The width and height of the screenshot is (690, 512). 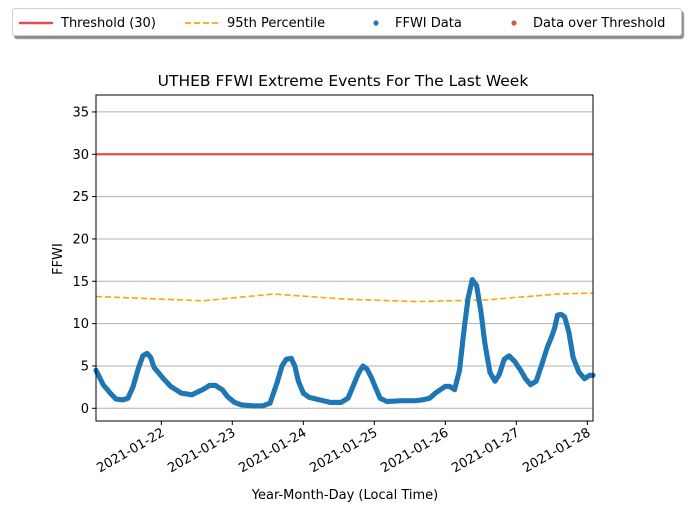 I want to click on data-swatch-icon, so click(x=376, y=23).